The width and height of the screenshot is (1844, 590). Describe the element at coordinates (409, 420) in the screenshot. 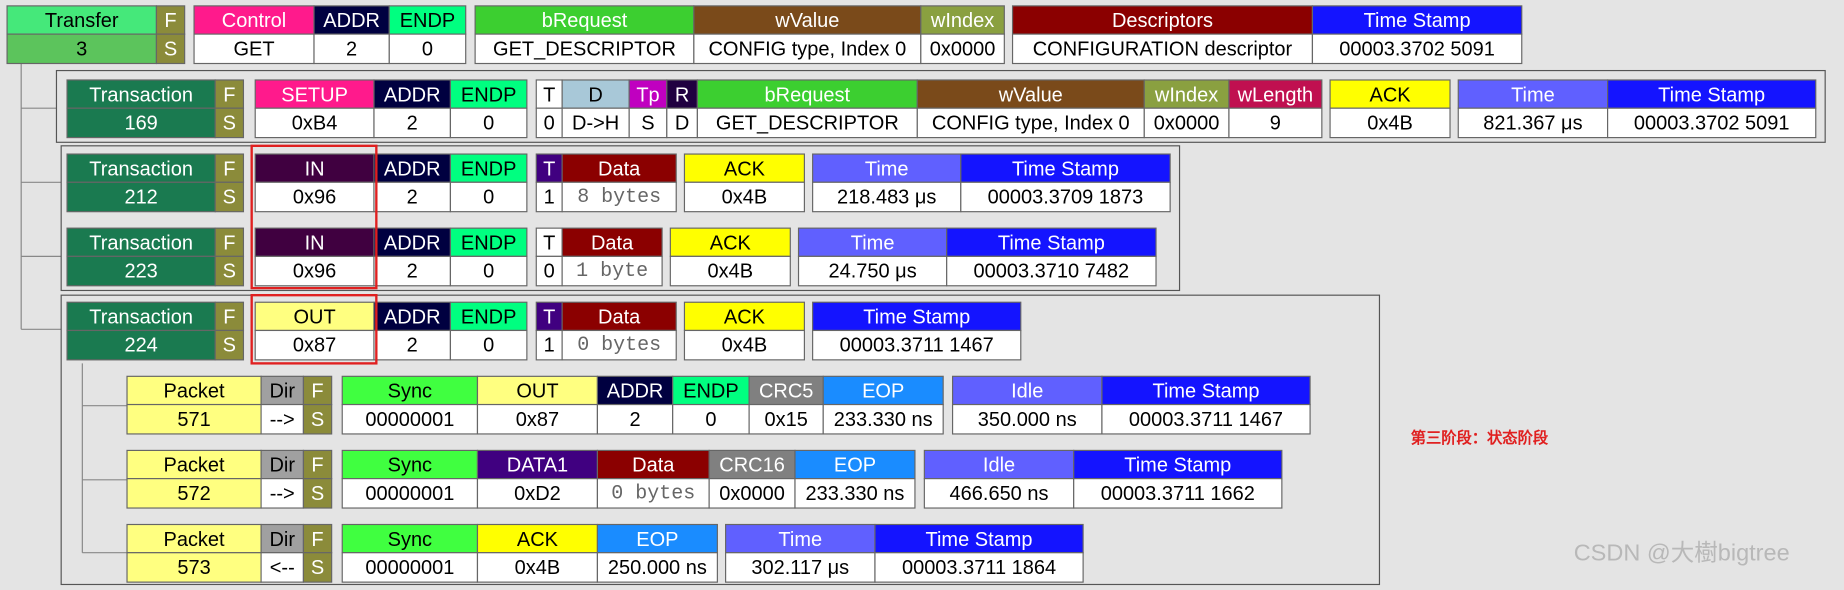

I see `value-label: 00000001` at that location.